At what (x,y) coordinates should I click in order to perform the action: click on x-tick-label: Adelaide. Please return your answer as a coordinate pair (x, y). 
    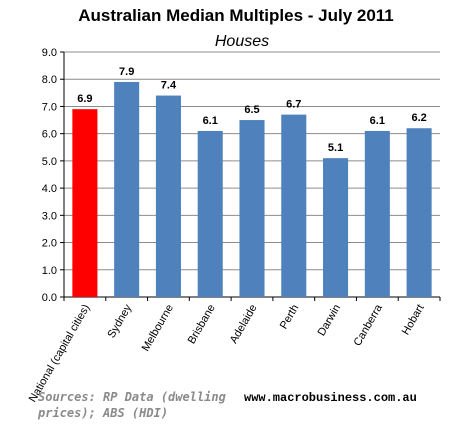
    Looking at the image, I should click on (244, 324).